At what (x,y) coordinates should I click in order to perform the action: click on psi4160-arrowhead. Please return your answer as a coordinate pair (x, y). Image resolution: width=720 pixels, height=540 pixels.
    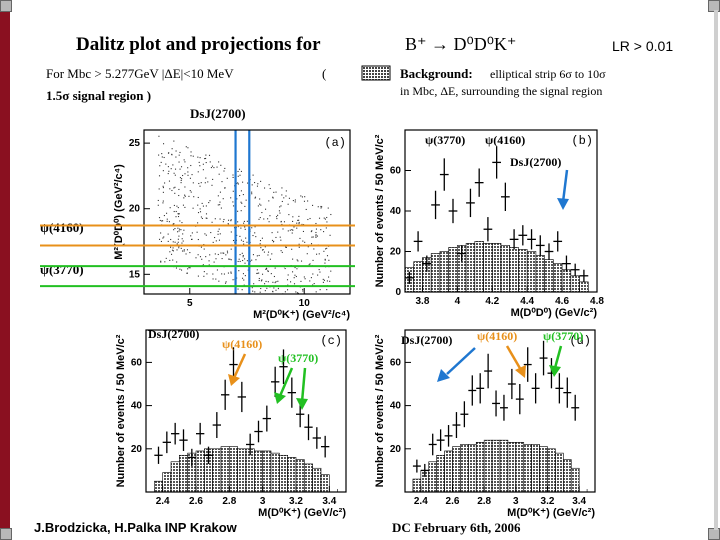
    Looking at the image, I should click on (234, 380).